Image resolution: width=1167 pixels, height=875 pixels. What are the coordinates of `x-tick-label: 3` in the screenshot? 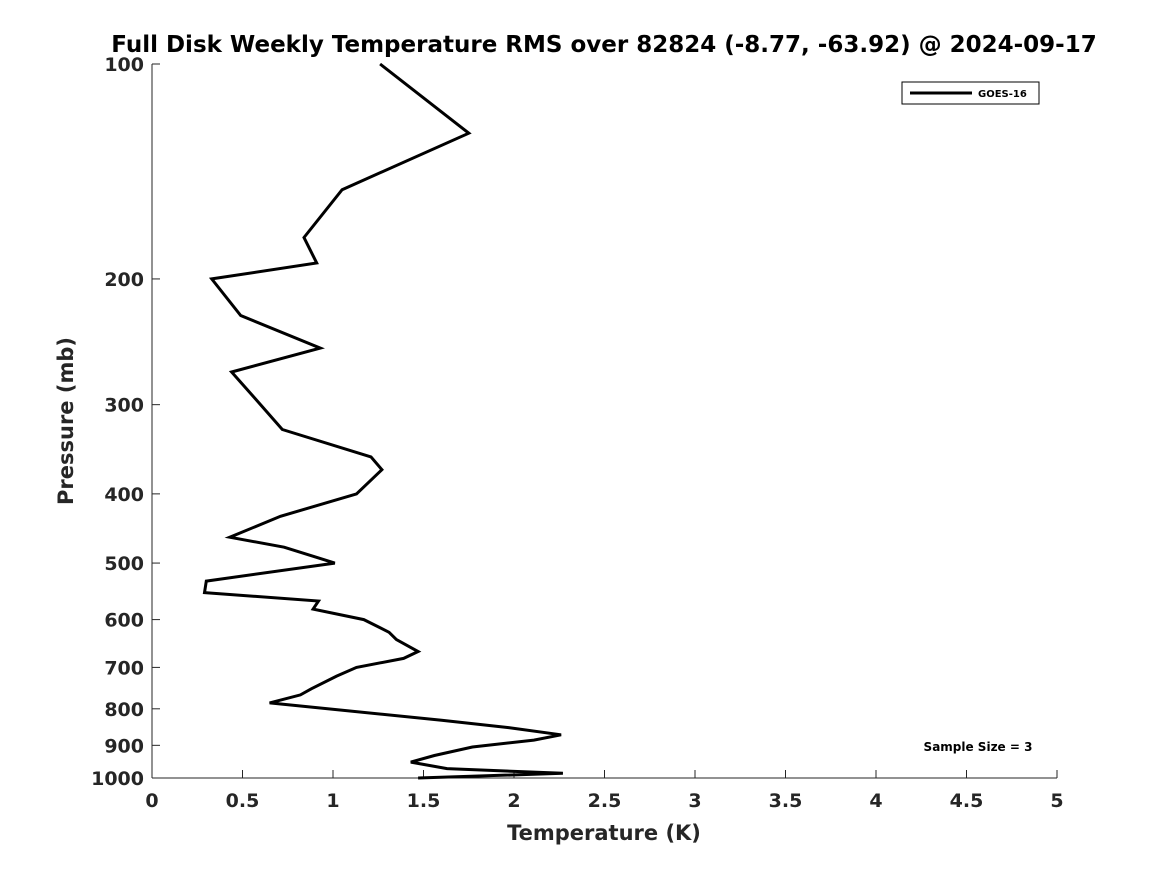 It's located at (694, 801).